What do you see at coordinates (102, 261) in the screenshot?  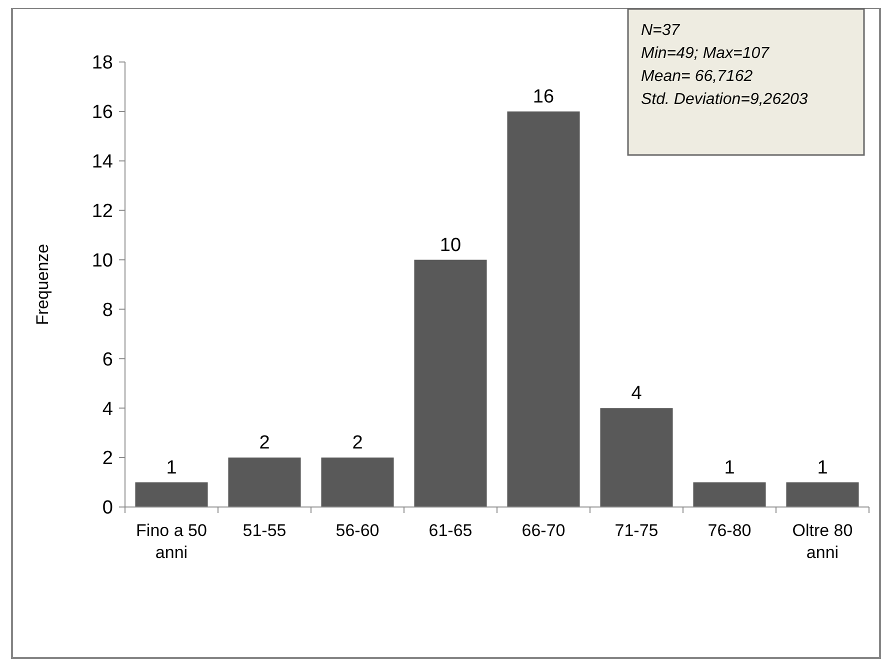 I see `y-tick-label: 10` at bounding box center [102, 261].